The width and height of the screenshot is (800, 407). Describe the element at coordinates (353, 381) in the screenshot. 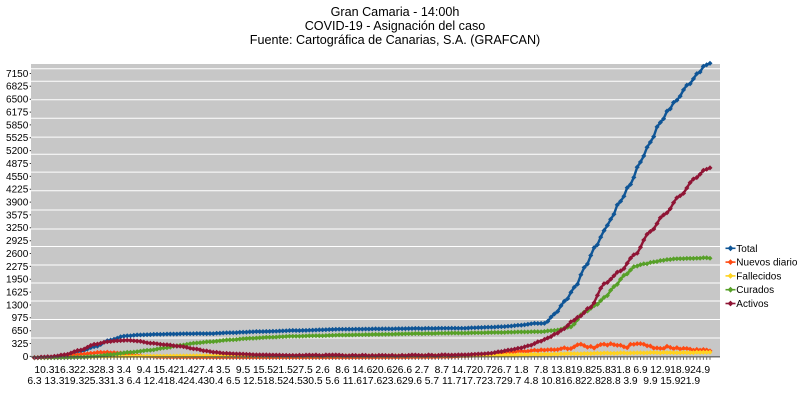

I see `svg-text: 11.6` at that location.